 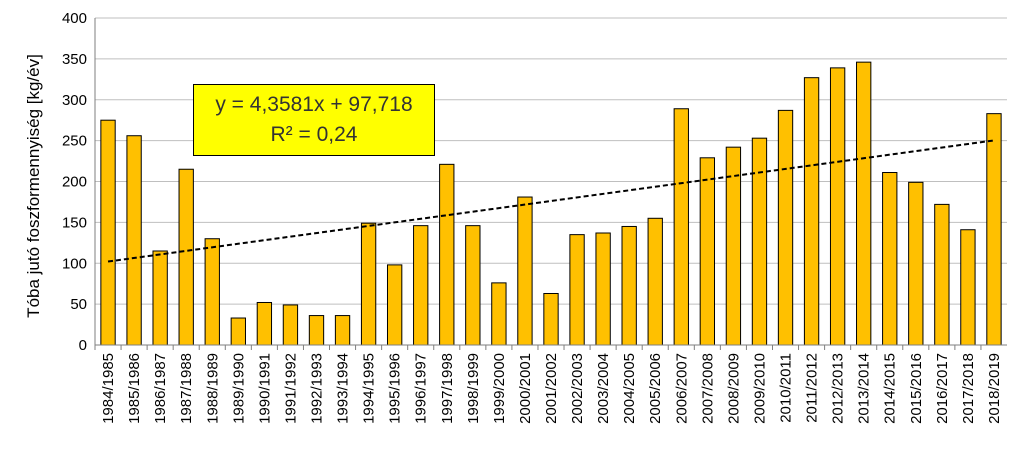 I want to click on x-tick-label: 2009/2010, so click(x=759, y=388).